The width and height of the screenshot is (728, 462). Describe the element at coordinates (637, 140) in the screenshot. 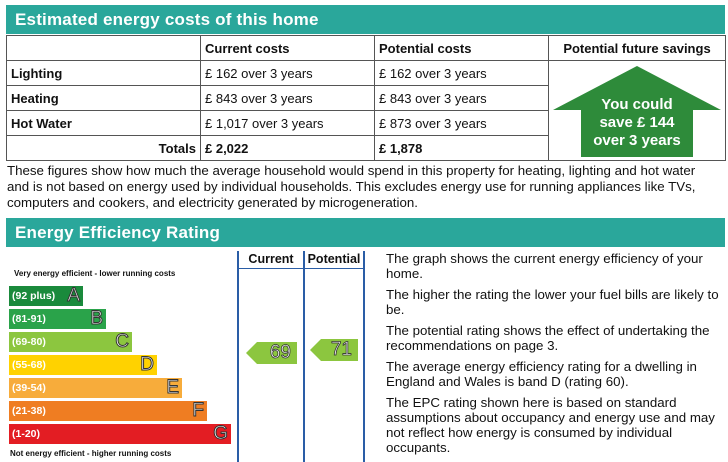

I see `savings-line-3: over 3 years` at that location.